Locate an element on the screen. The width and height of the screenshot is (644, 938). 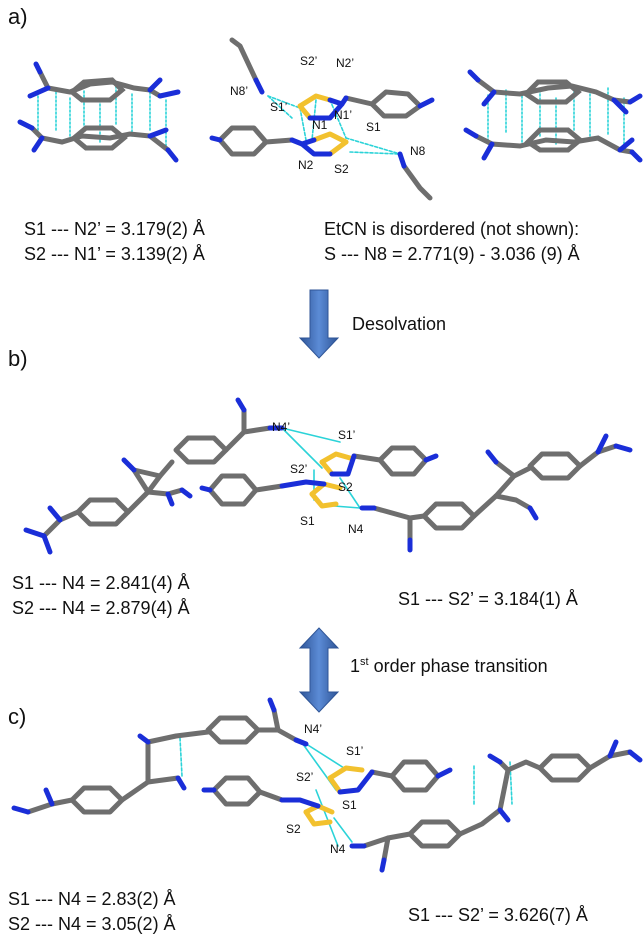
atom-label-n1: N1 is located at coordinates (320, 125).